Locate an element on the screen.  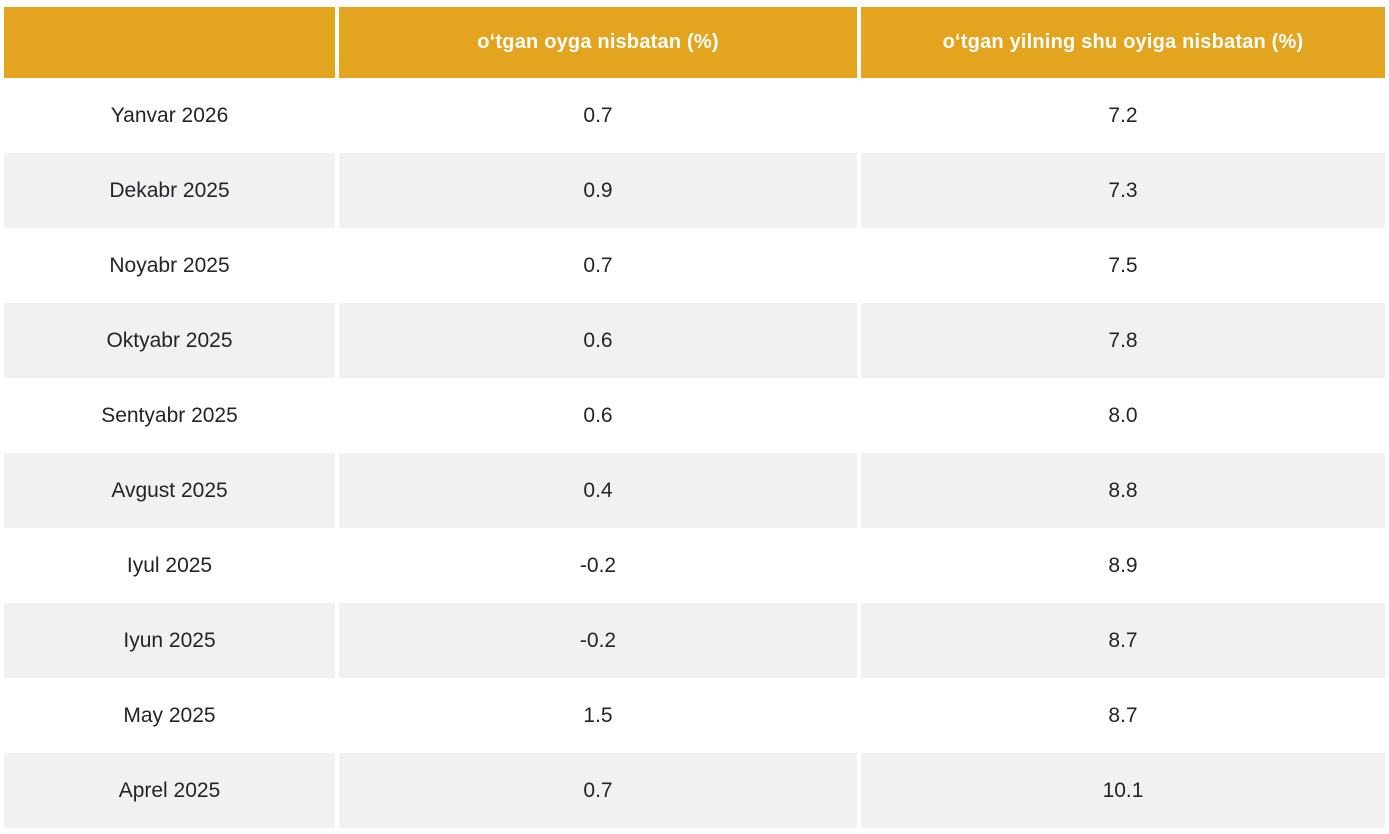
yoy-value-cell: 7.8 is located at coordinates (1123, 340).